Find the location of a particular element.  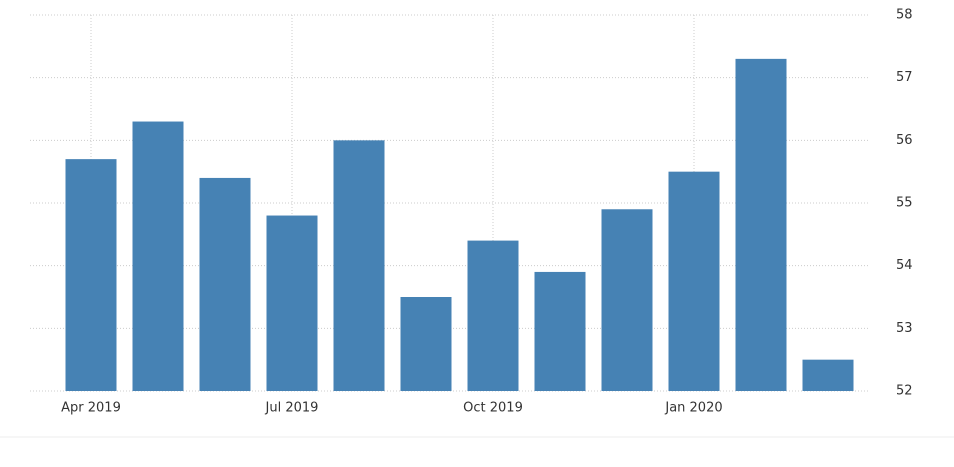

y-tick-label: 55 is located at coordinates (904, 203).